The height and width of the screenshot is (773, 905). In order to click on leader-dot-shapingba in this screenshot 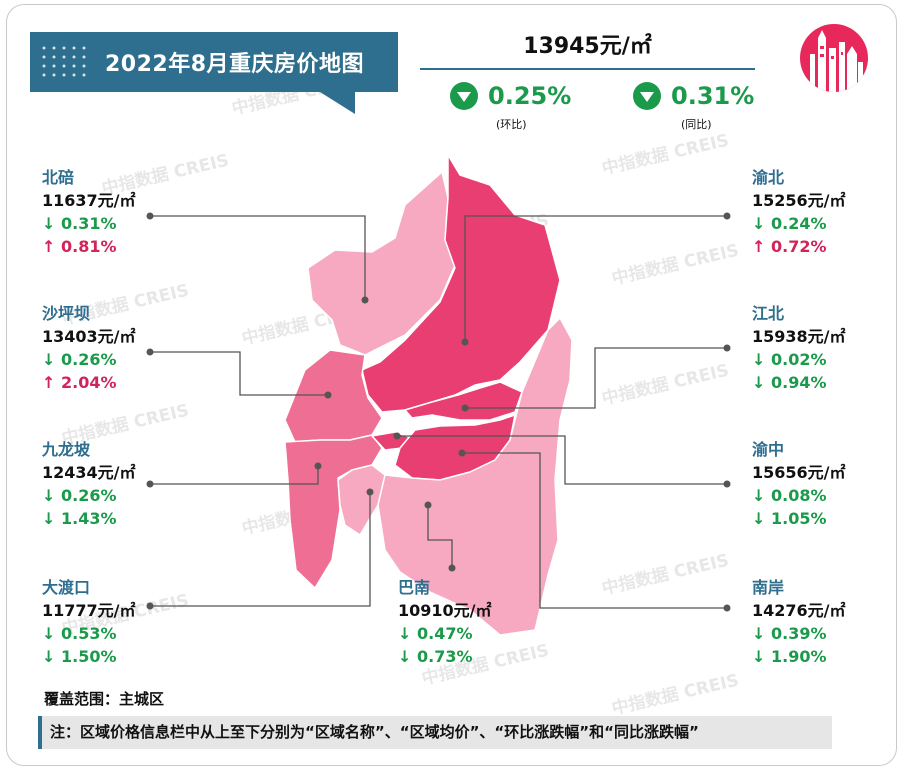, I will do `click(150, 352)`.